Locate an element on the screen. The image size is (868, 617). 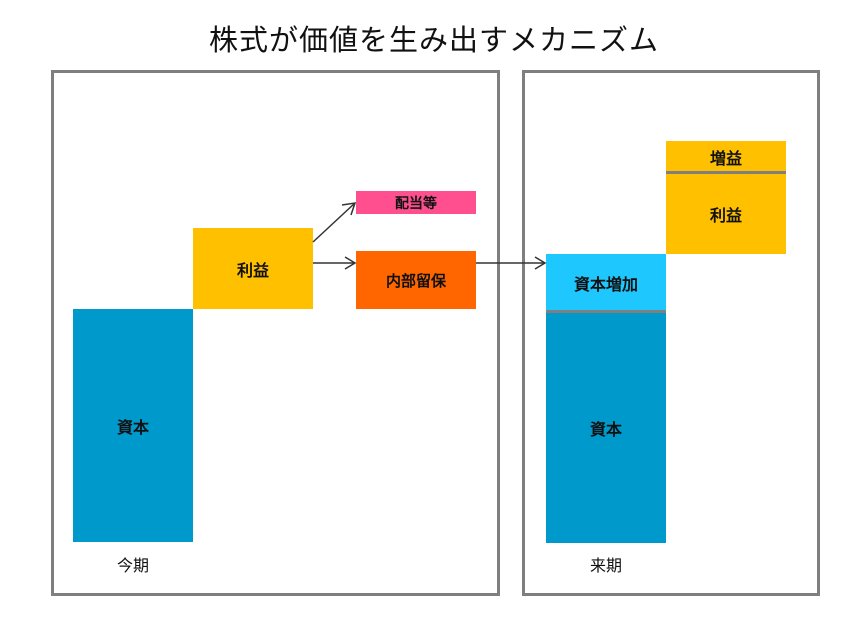
dividend-box: 配当等 is located at coordinates (416, 202).